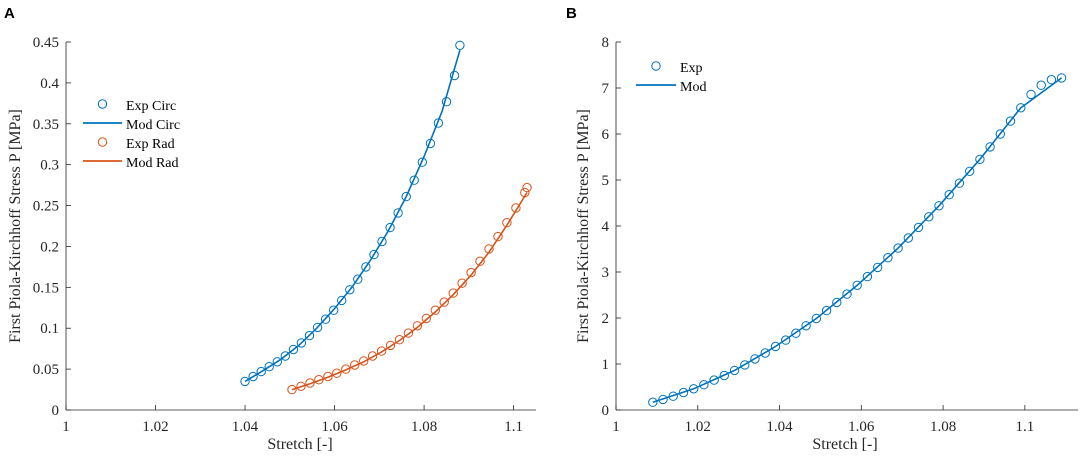 The width and height of the screenshot is (1085, 460). I want to click on legend-label-exp-rad: Exp Rad, so click(150, 144).